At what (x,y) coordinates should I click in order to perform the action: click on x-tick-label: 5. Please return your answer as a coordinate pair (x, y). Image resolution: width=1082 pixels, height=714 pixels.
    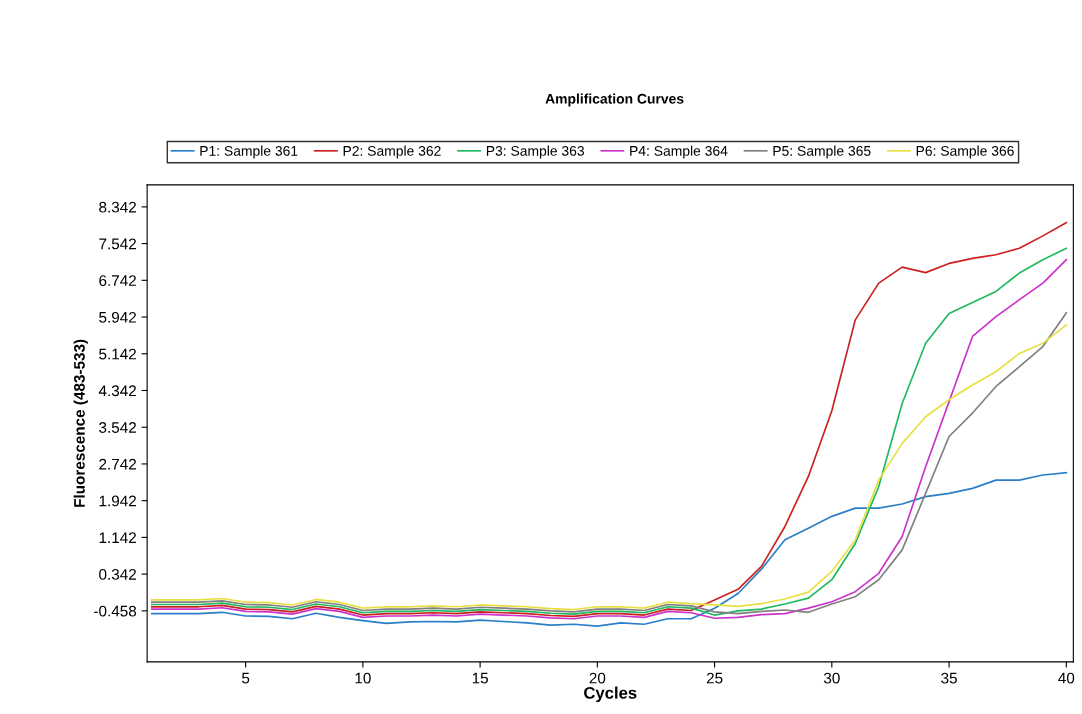
    Looking at the image, I should click on (246, 678).